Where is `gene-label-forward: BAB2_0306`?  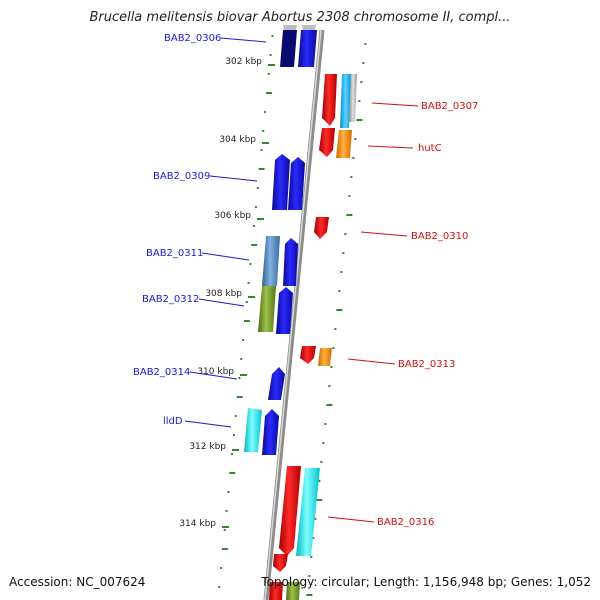 gene-label-forward: BAB2_0306 is located at coordinates (192, 38).